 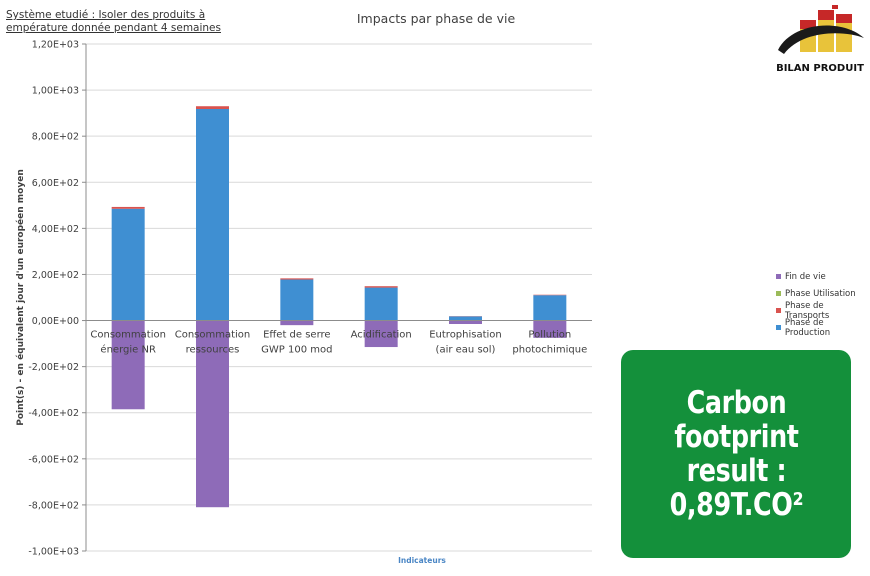 What do you see at coordinates (805, 276) in the screenshot?
I see `legend-label: Fin de vie` at bounding box center [805, 276].